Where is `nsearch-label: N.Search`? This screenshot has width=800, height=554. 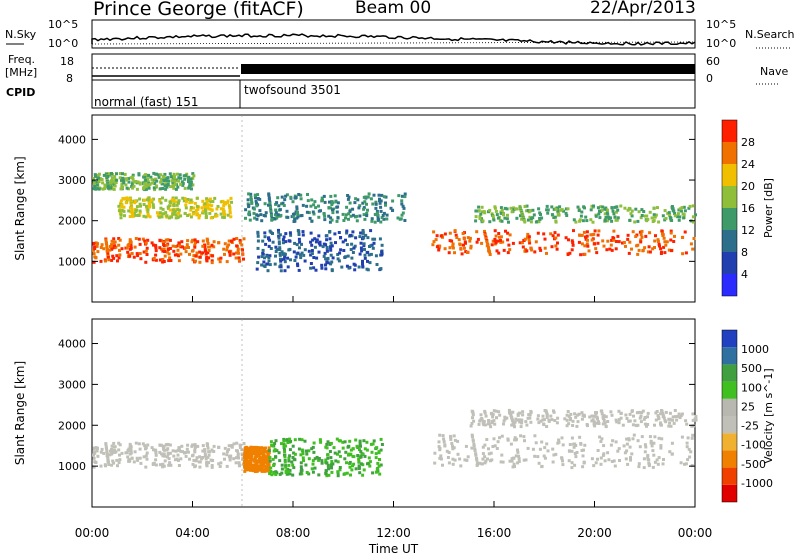 nsearch-label: N.Search is located at coordinates (770, 34).